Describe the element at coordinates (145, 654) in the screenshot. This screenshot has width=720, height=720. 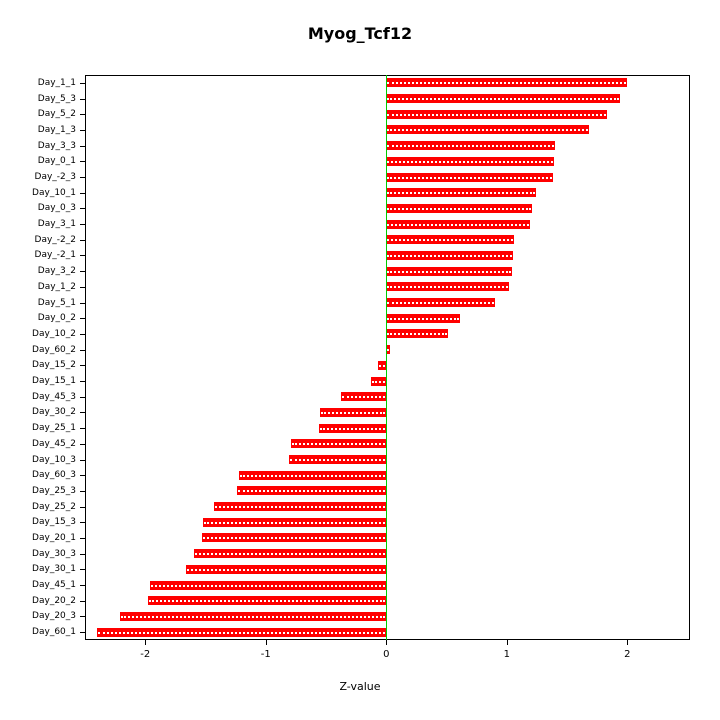
I see `x-tick-label: -2` at that location.